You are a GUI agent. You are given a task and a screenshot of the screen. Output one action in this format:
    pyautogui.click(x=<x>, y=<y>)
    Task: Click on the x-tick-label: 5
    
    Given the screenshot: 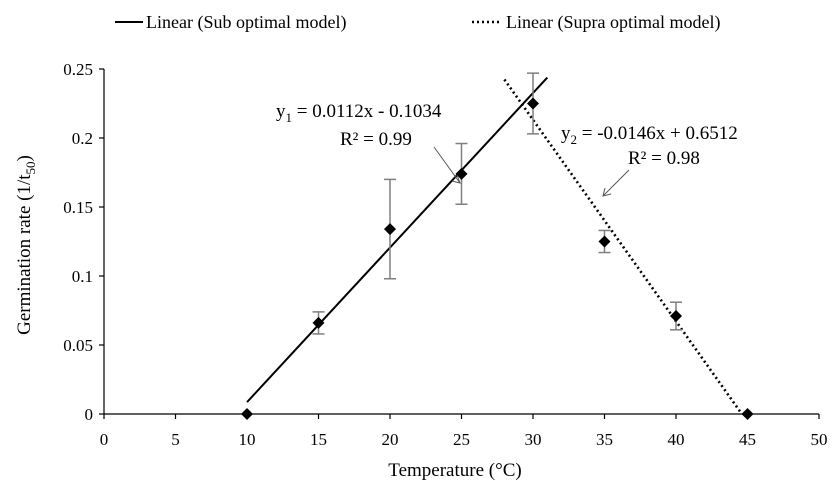 What is the action you would take?
    pyautogui.click(x=175, y=439)
    